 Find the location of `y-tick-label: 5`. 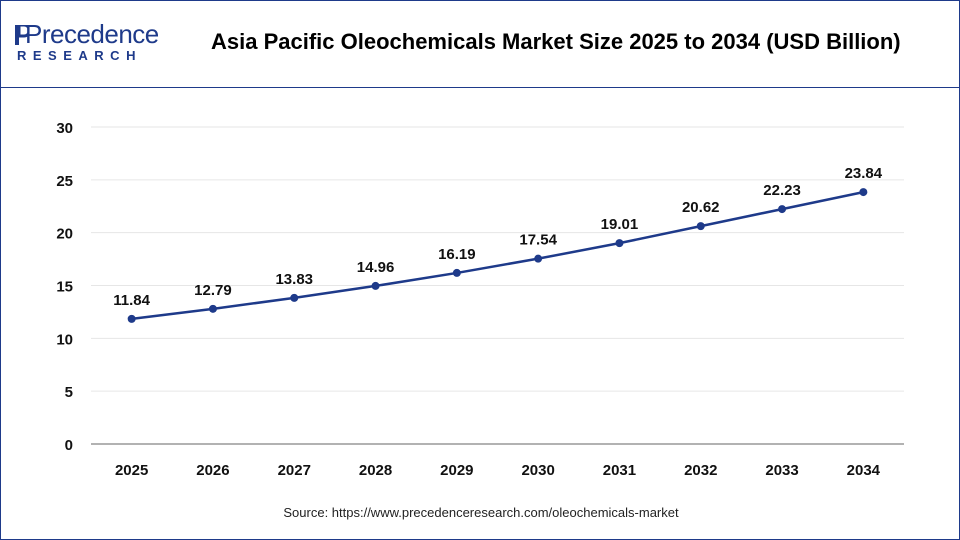

y-tick-label: 5 is located at coordinates (69, 392).